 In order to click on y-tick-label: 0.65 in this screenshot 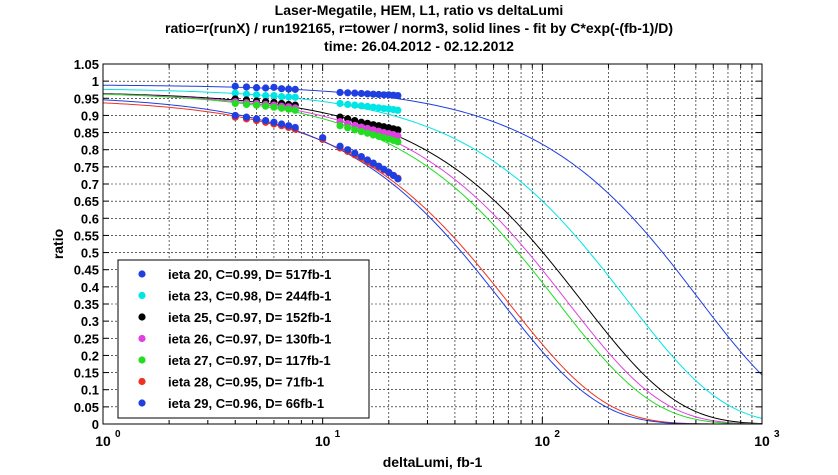, I will do `click(86, 201)`.